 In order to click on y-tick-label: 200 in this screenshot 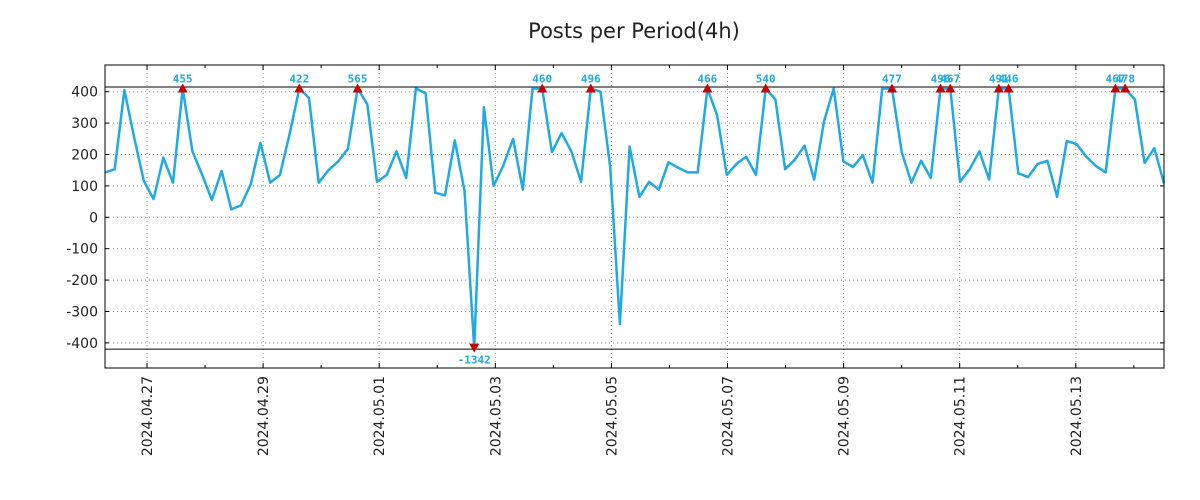, I will do `click(84, 155)`.